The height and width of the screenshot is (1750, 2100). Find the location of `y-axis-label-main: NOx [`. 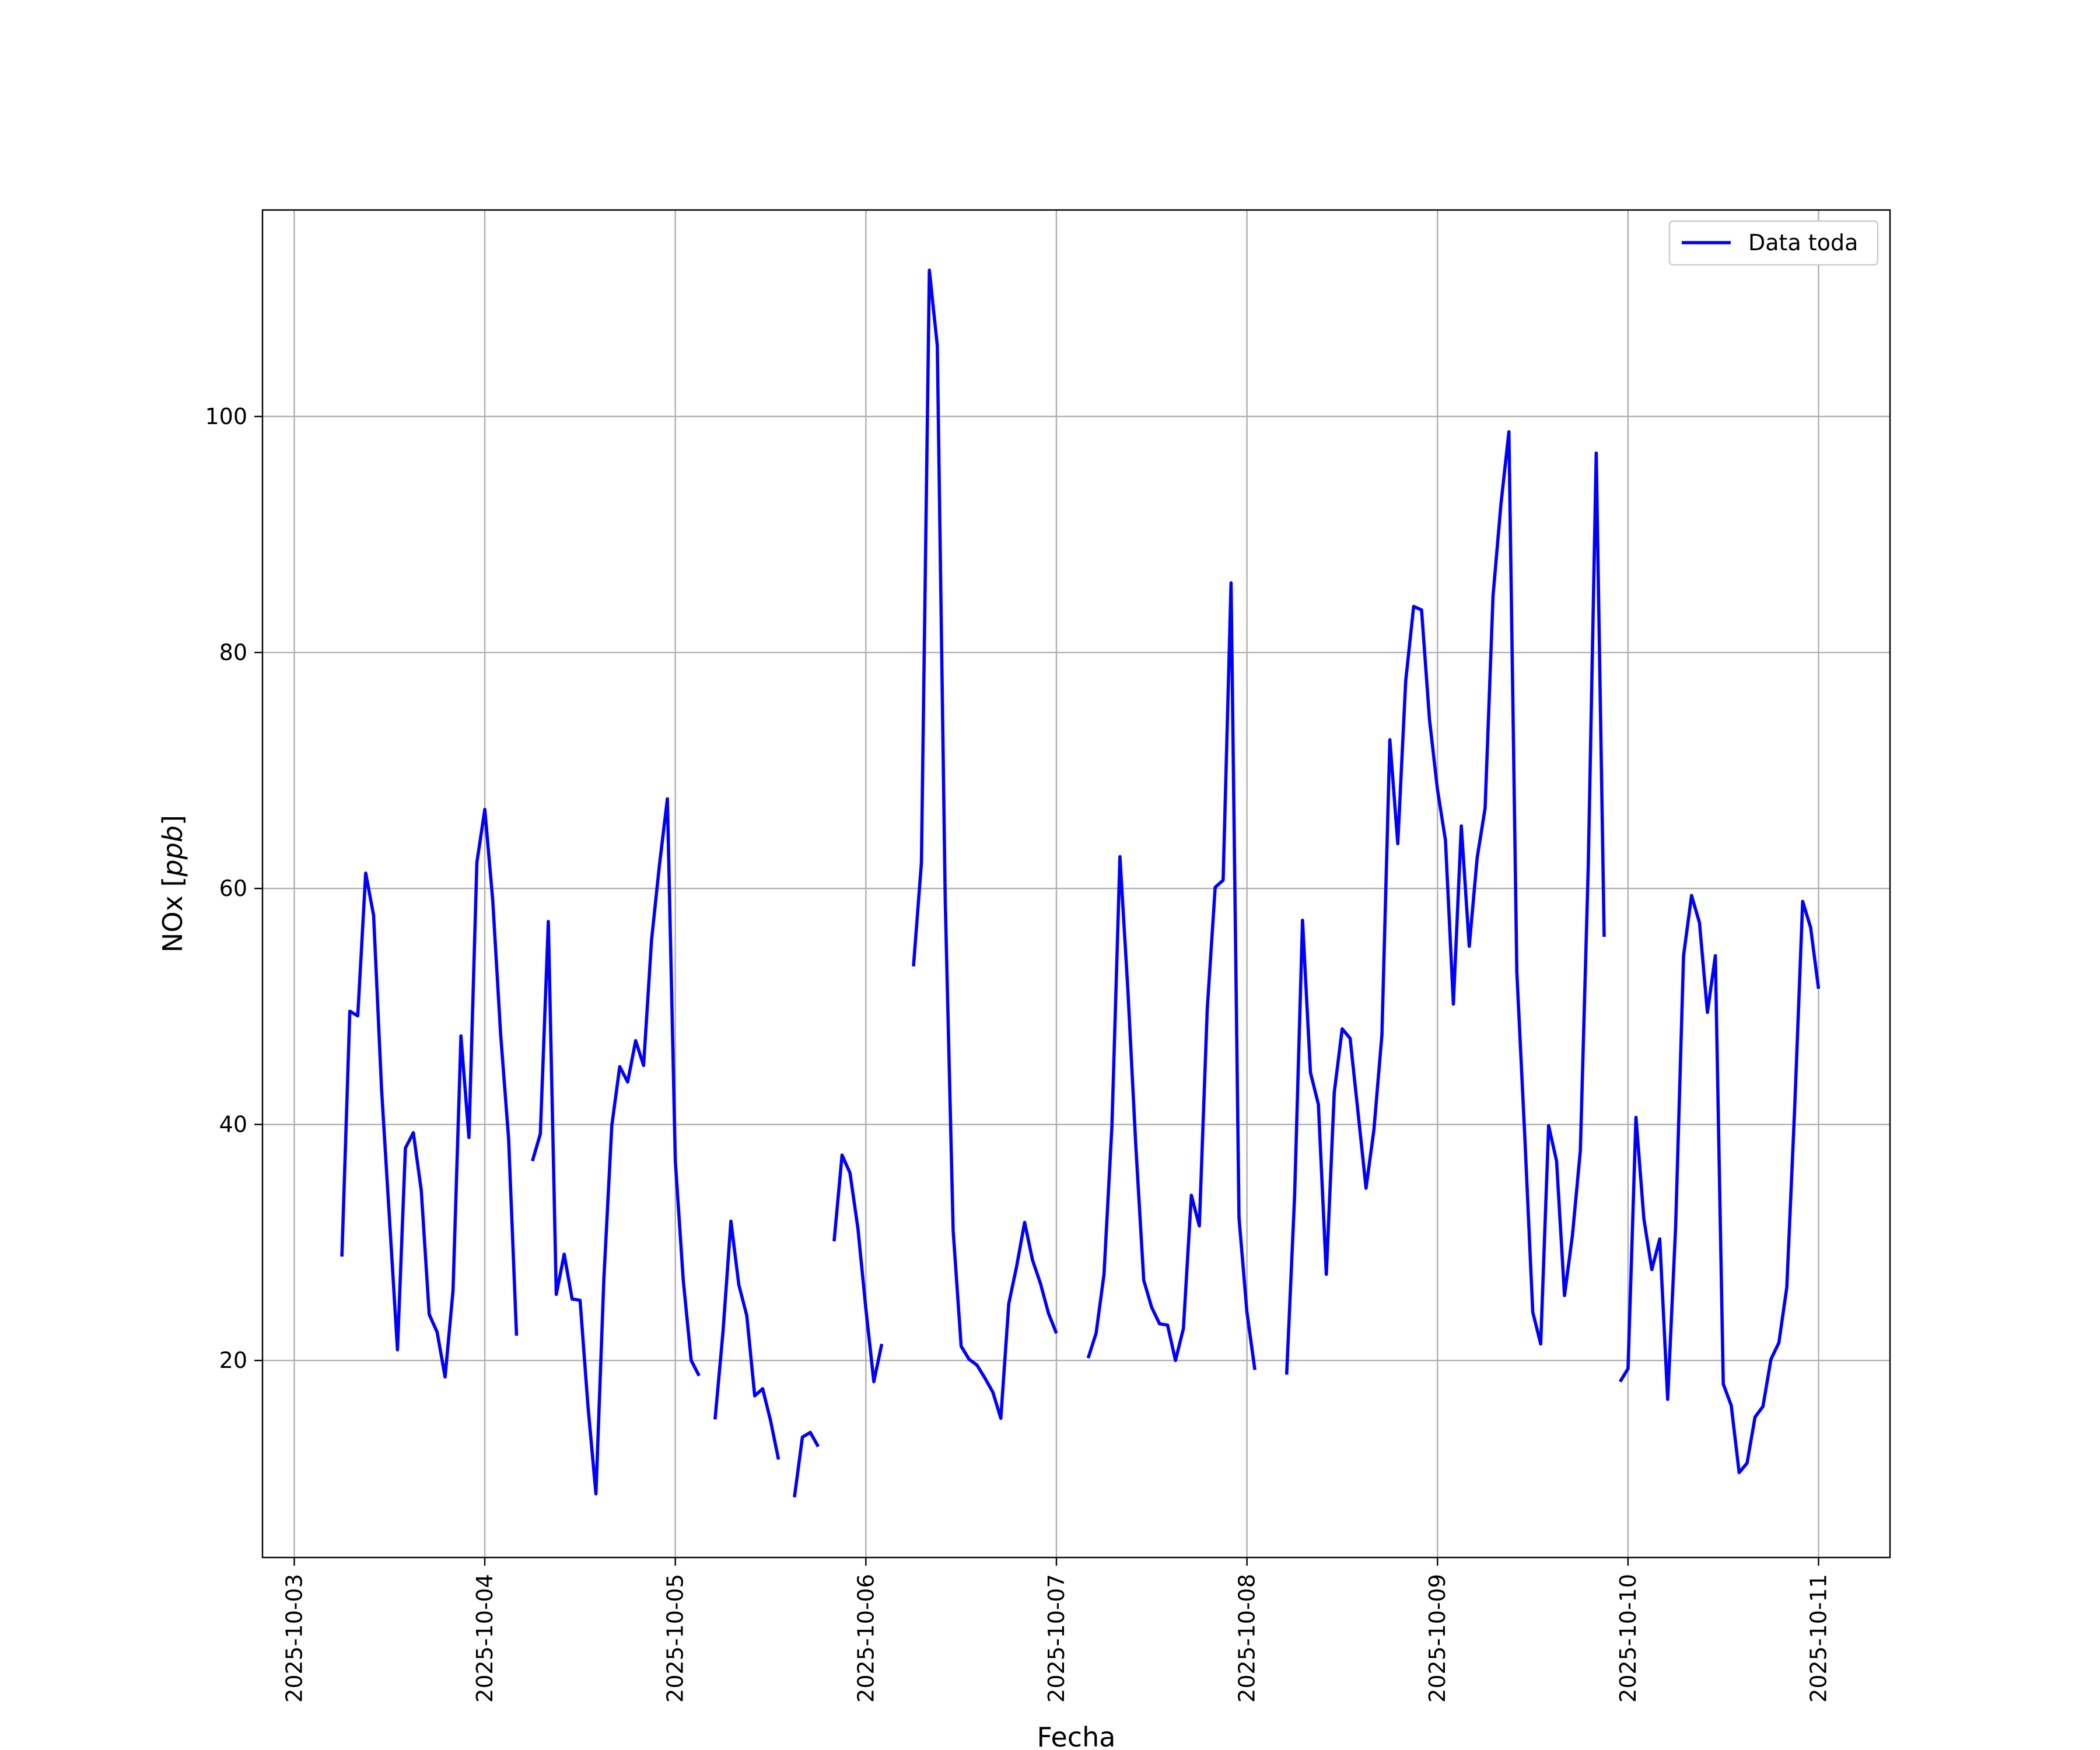

y-axis-label-main: NOx [ is located at coordinates (173, 915).